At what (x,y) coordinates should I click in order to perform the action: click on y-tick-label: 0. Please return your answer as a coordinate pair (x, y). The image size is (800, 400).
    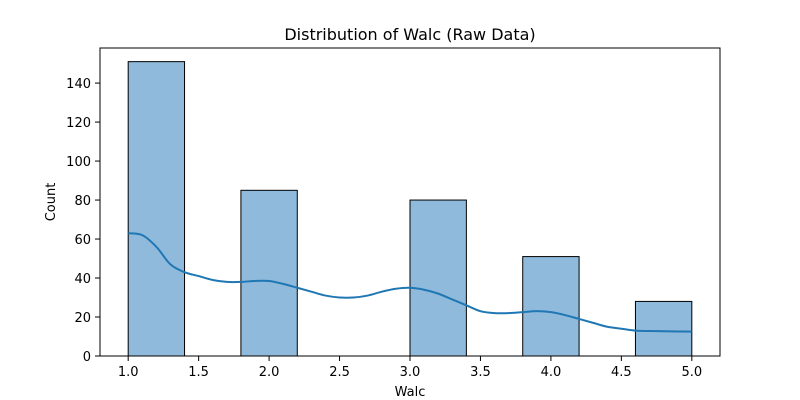
    Looking at the image, I should click on (87, 357).